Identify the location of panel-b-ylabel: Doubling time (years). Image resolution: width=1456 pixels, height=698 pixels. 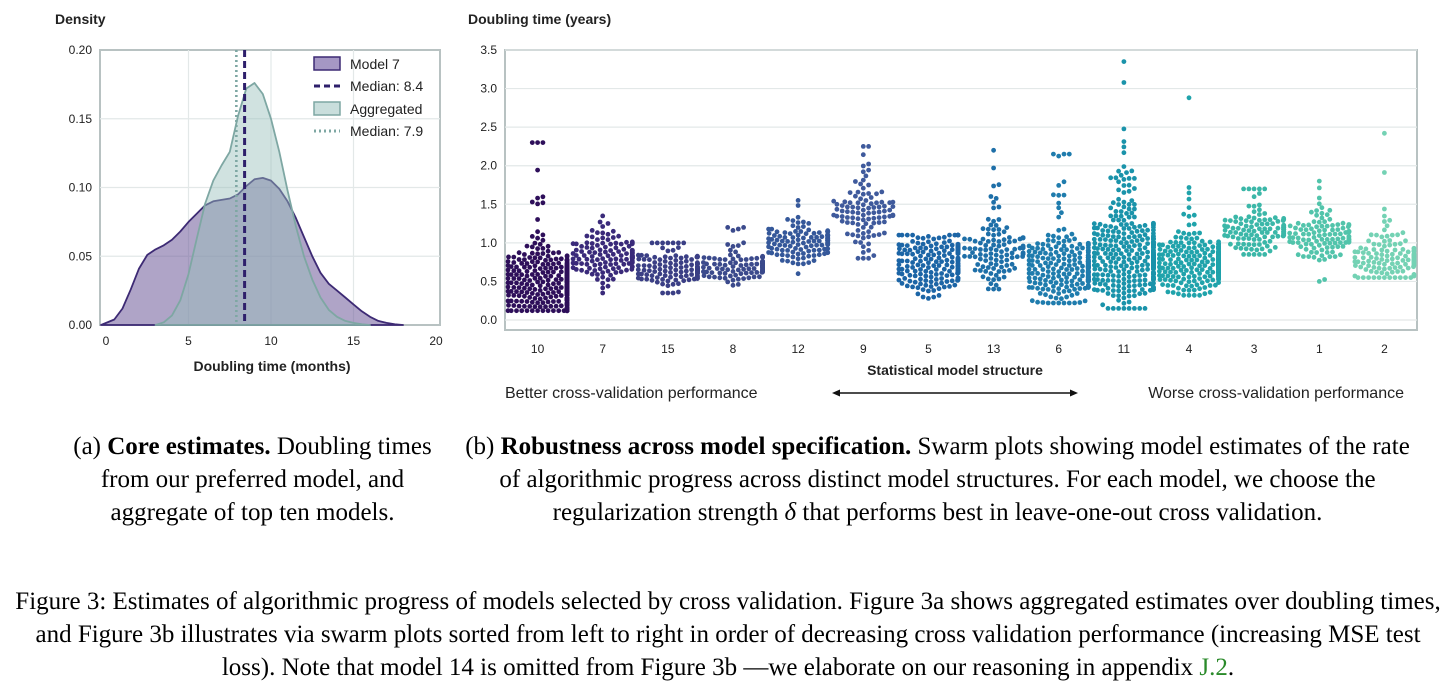
(539, 19).